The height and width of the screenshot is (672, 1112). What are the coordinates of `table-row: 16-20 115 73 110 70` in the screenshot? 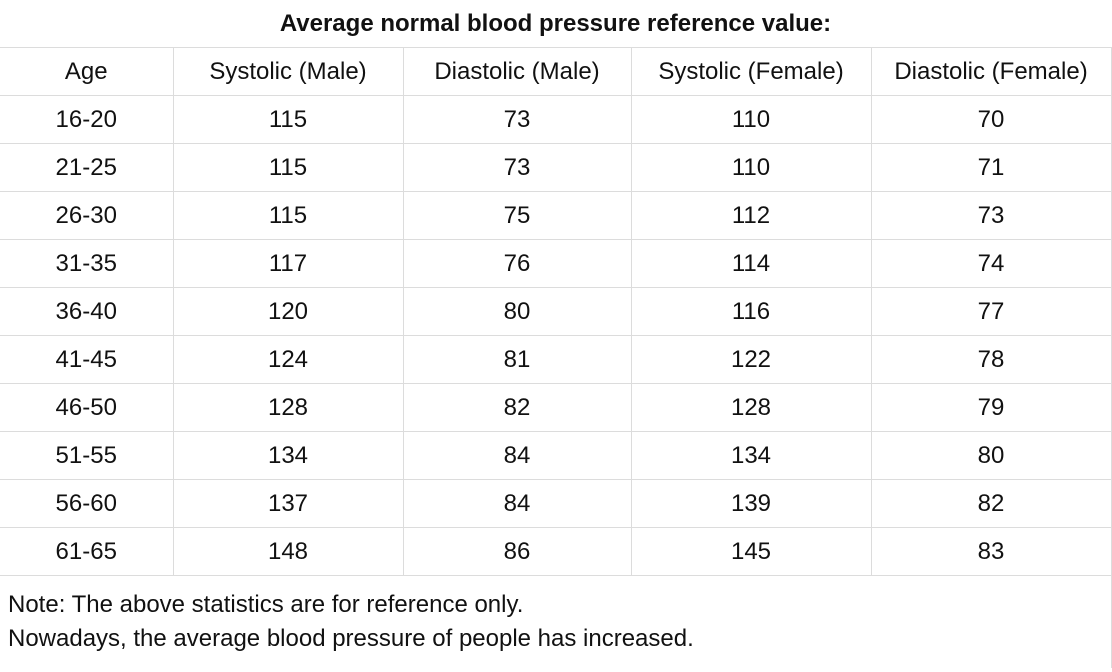 It's located at (556, 119).